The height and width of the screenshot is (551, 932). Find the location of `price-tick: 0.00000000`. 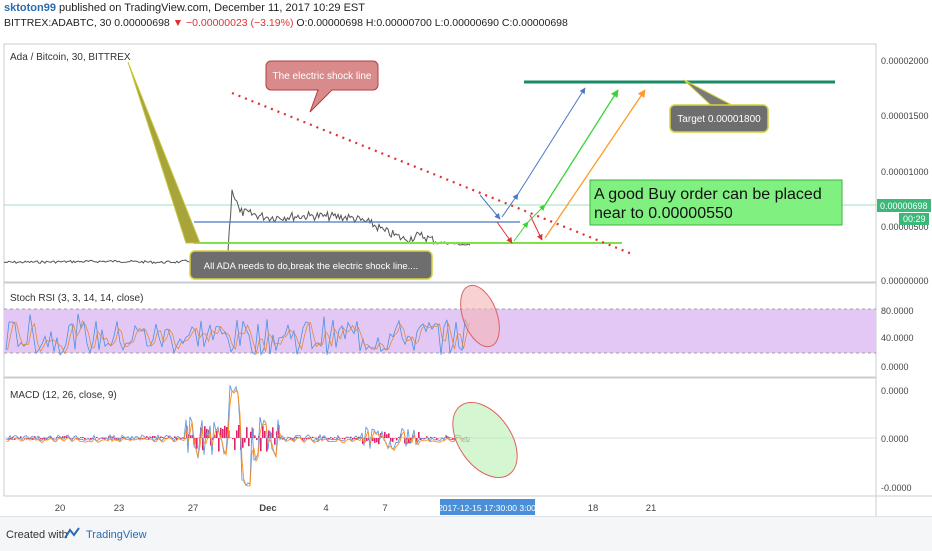

price-tick: 0.00000000 is located at coordinates (905, 281).